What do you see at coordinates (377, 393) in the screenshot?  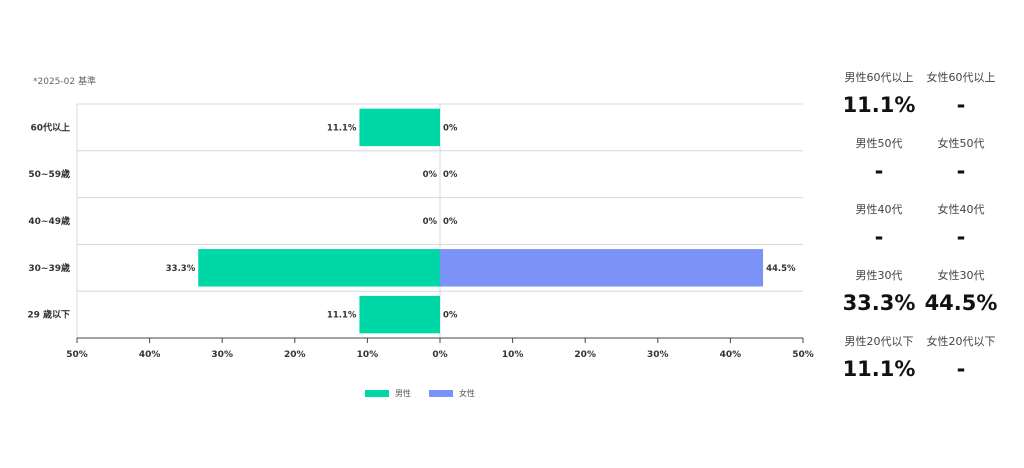 I see `legend-swatch-male` at bounding box center [377, 393].